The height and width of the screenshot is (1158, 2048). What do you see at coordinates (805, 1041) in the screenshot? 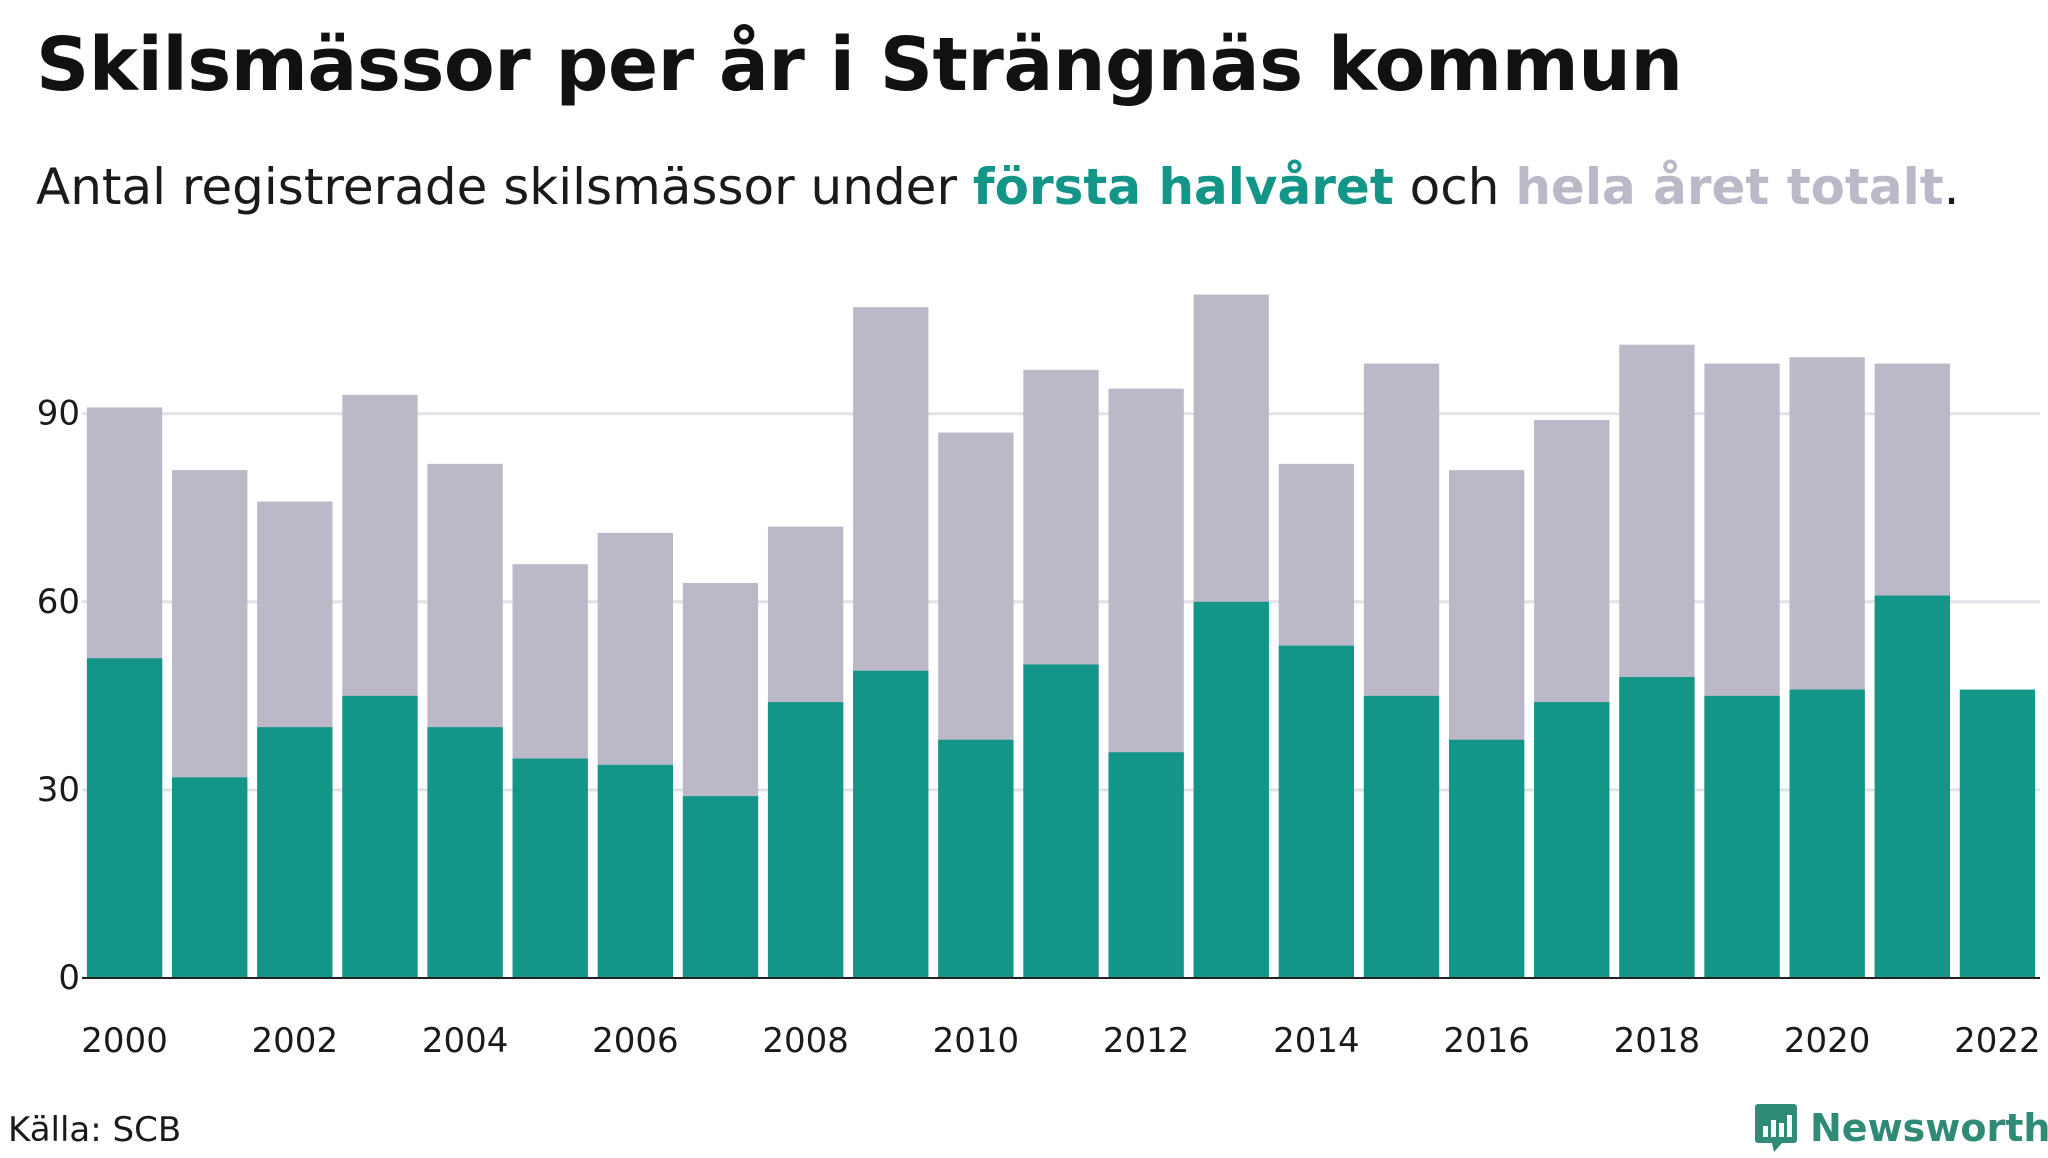
I see `x-tick-label: 2008` at bounding box center [805, 1041].